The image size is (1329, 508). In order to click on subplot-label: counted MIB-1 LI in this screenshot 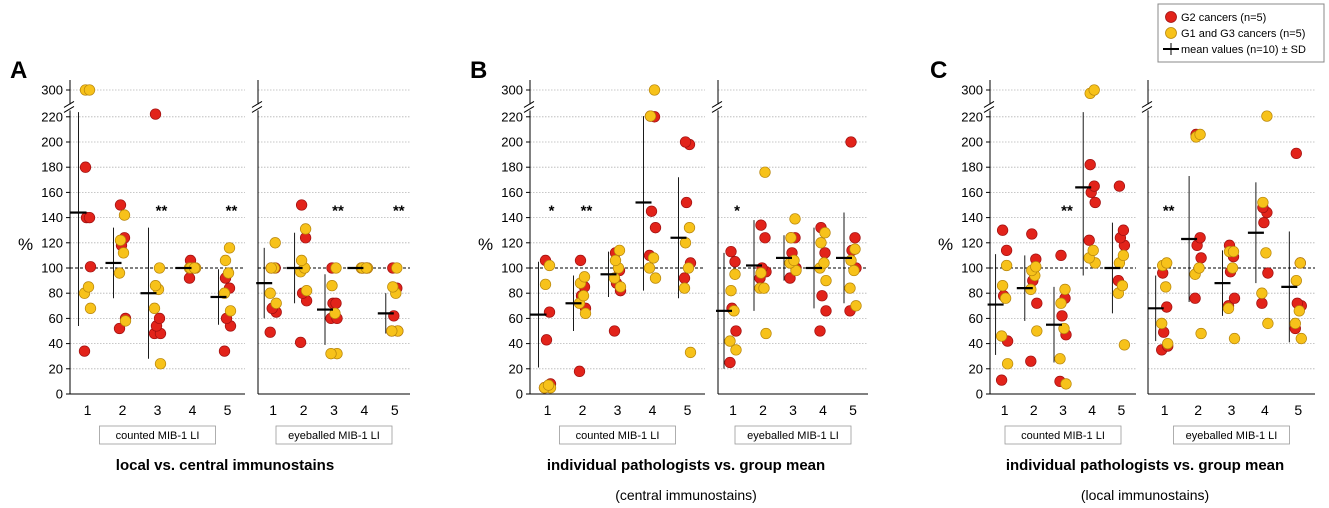, I will do `click(1063, 435)`.